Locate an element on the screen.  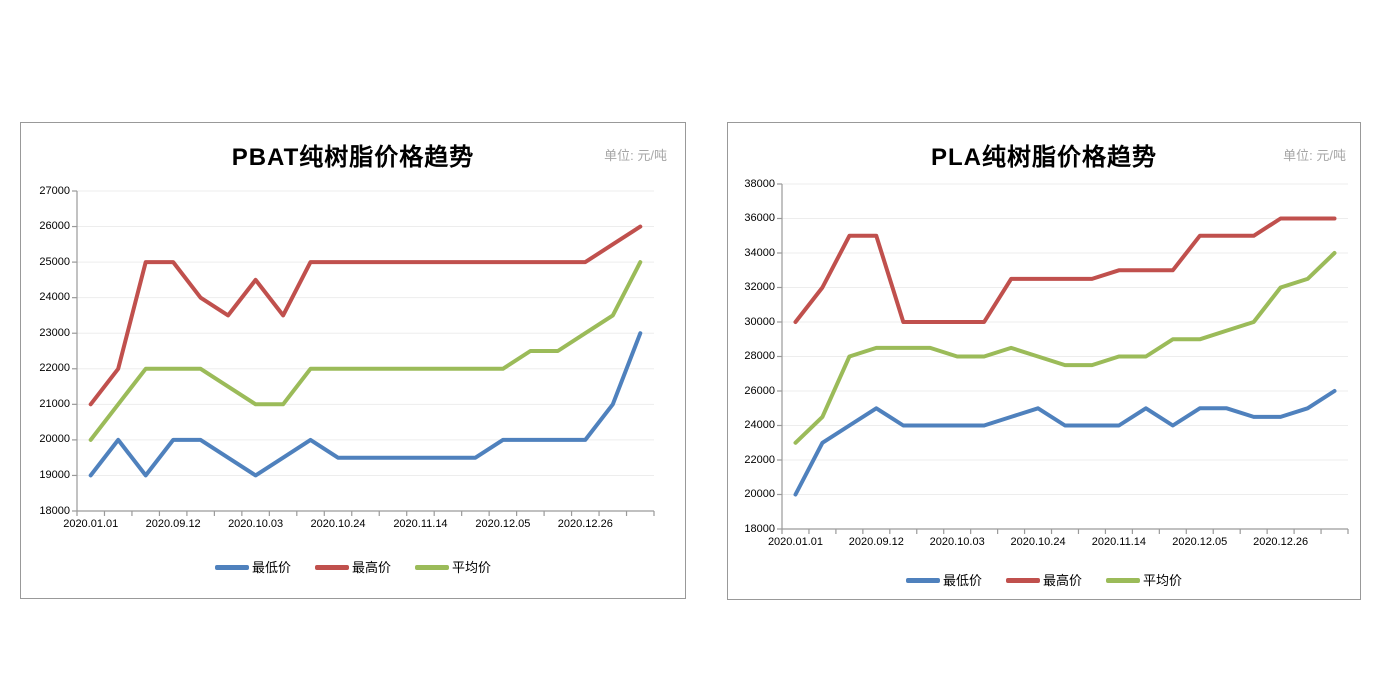
chart-title: PBAT纯树脂价格趋势 is located at coordinates (353, 157).